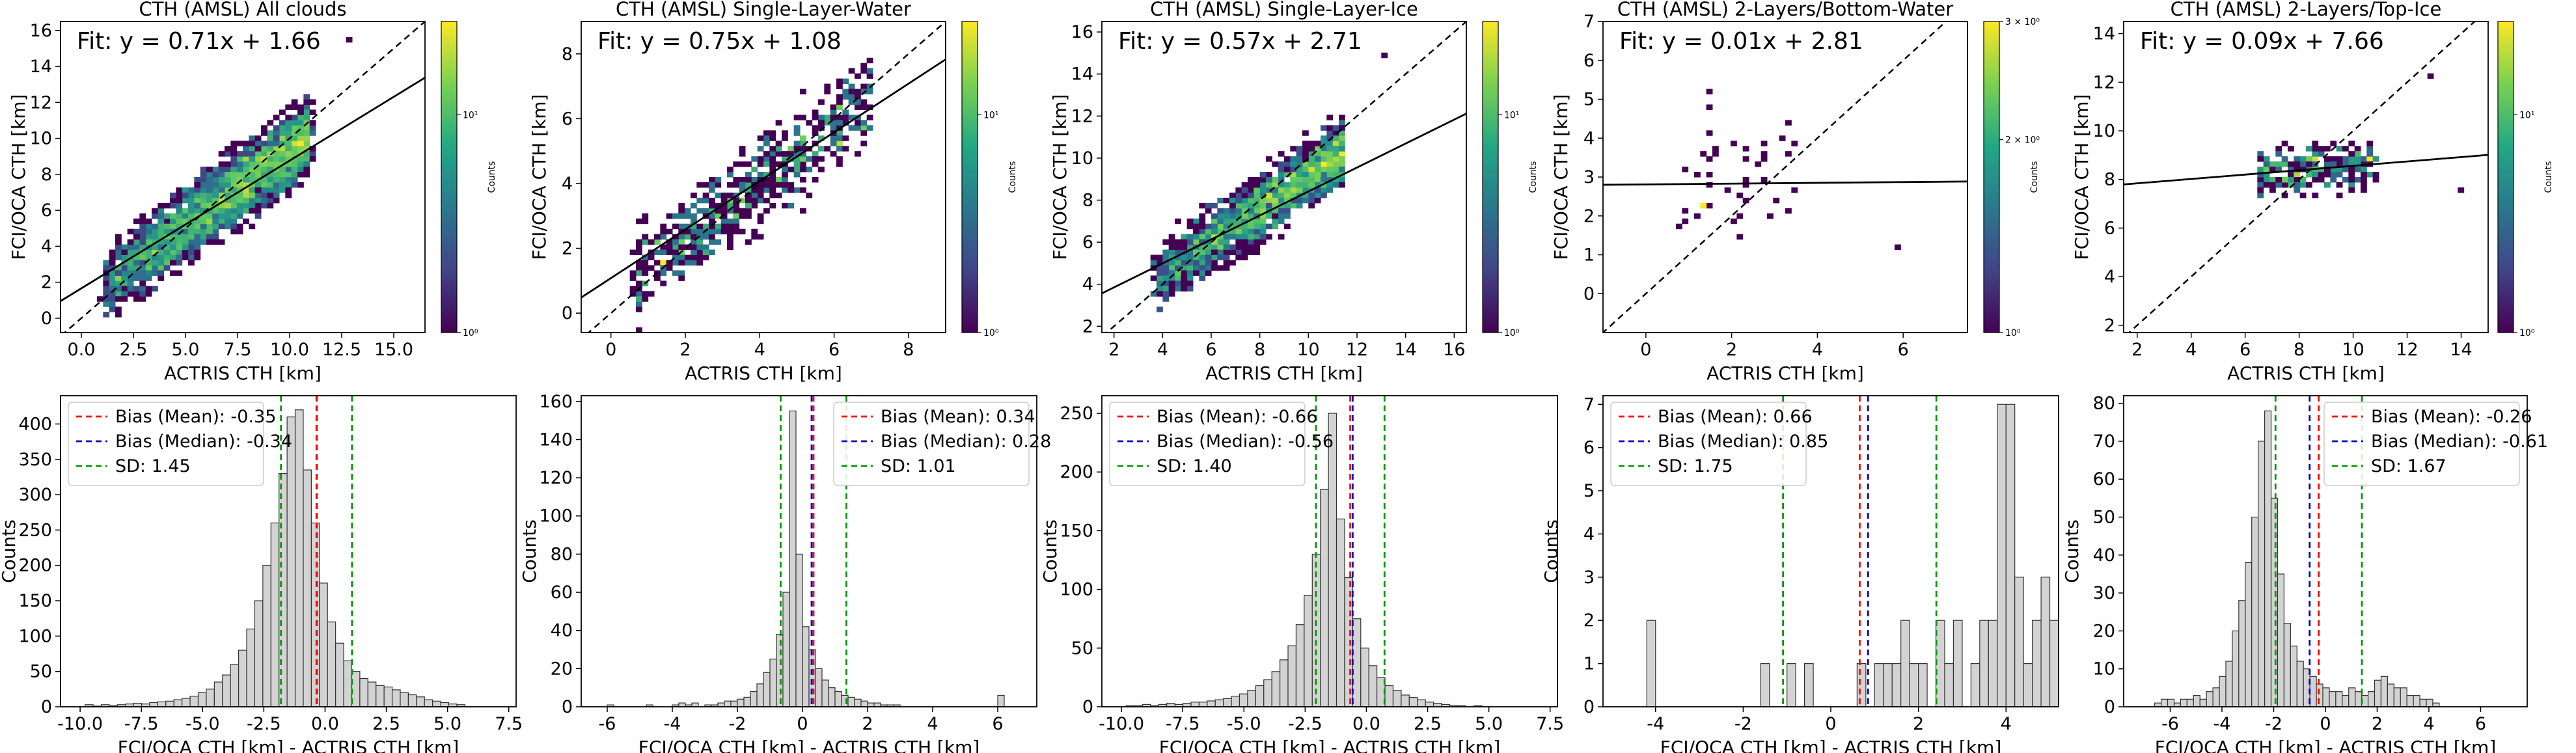 Image resolution: width=2576 pixels, height=753 pixels. What do you see at coordinates (2023, 140) in the screenshot?
I see `colorbar-tick-label: 2 × 10⁰` at bounding box center [2023, 140].